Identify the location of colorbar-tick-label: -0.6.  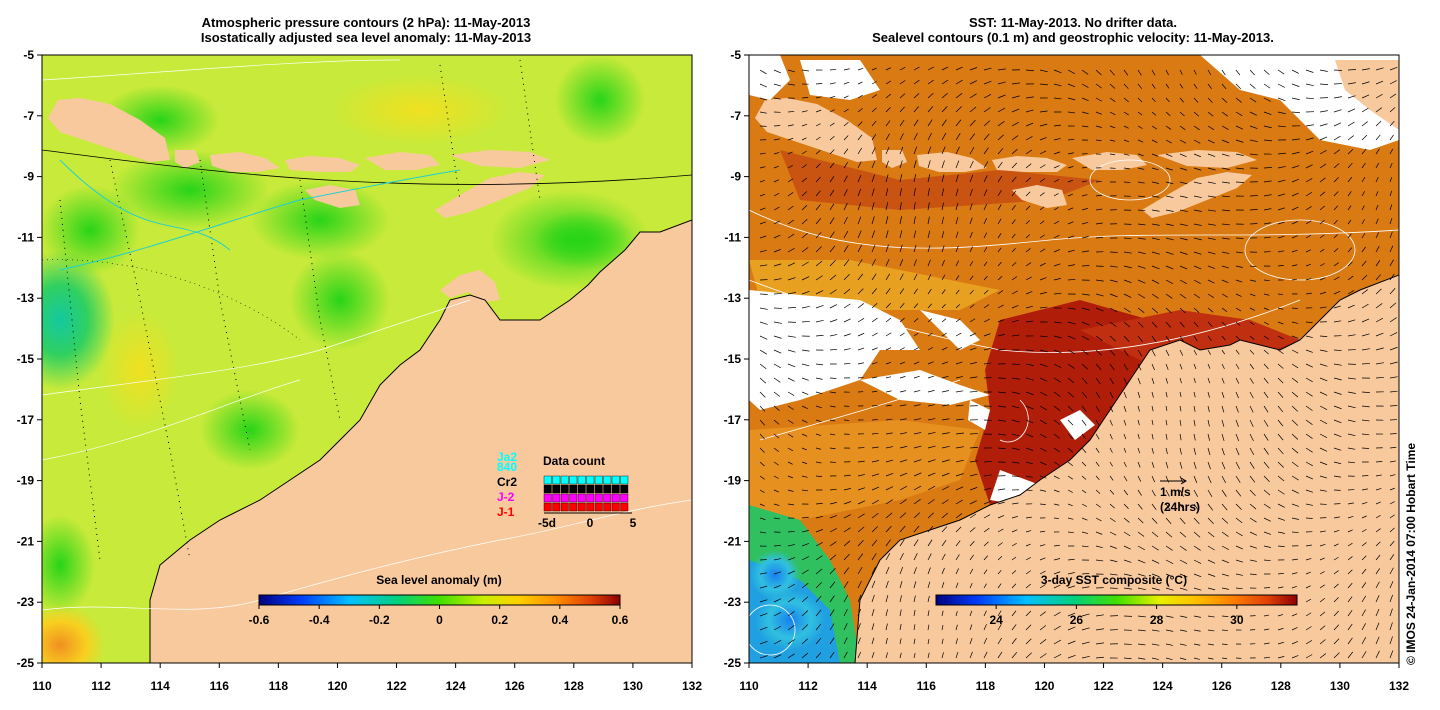
(259, 620).